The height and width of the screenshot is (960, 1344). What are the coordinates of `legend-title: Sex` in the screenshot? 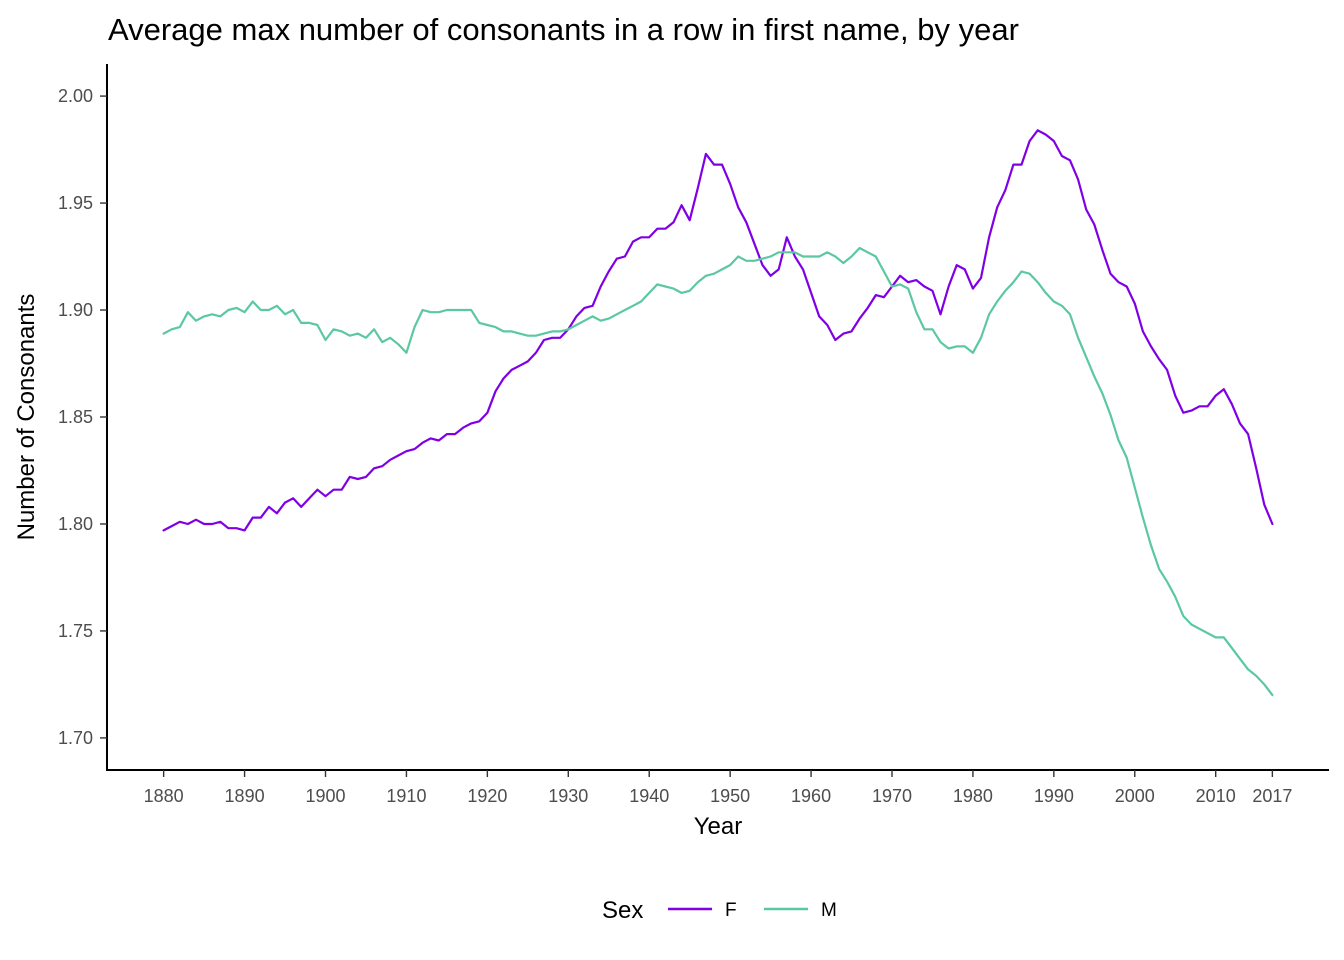 It's located at (622, 910).